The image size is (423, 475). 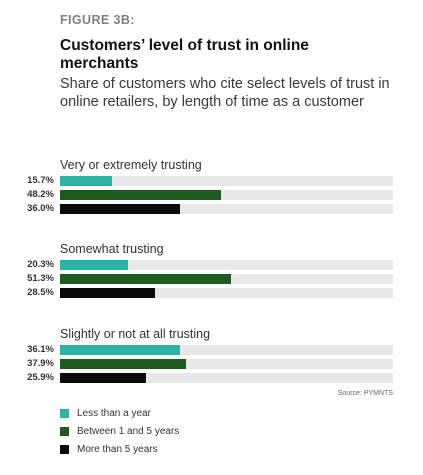 I want to click on data-label: 28.5%, so click(x=40, y=292).